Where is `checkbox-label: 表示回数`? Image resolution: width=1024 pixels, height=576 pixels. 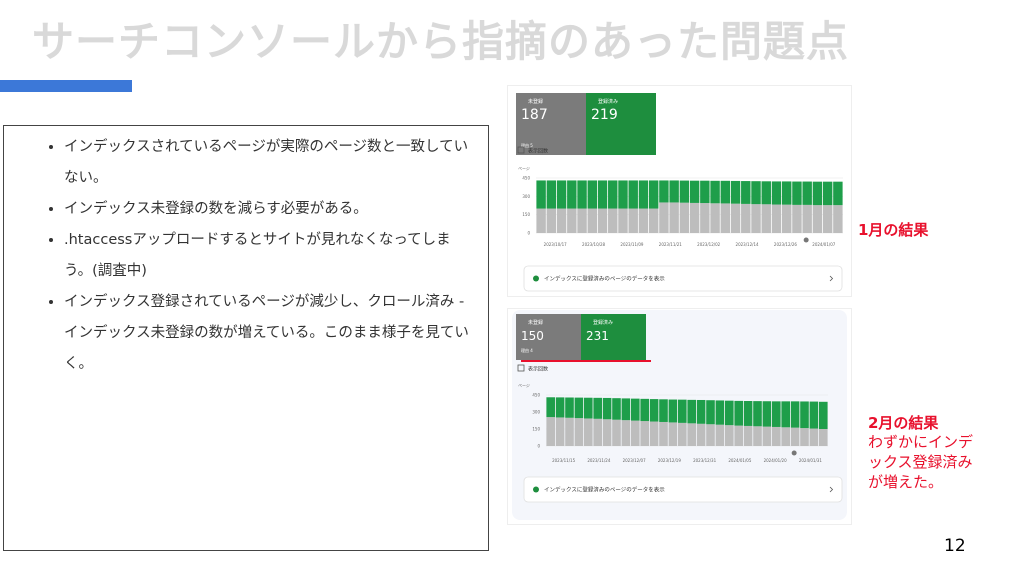
checkbox-label: 表示回数 is located at coordinates (538, 369).